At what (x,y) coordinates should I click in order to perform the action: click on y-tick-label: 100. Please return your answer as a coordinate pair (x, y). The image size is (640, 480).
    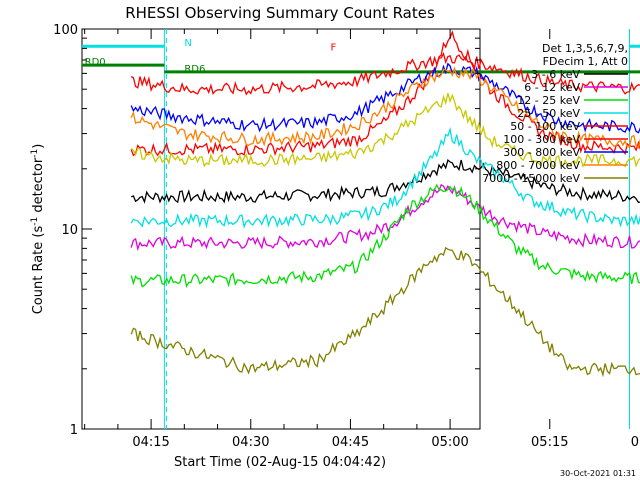
    Looking at the image, I should click on (65, 30).